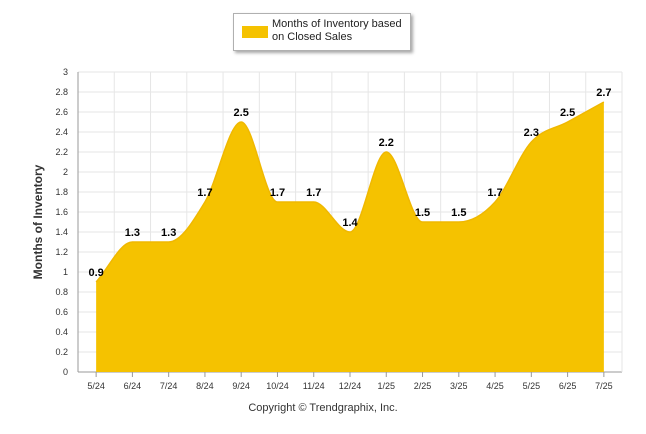 This screenshot has width=646, height=434. I want to click on y-tick-label: 2.4, so click(61, 132).